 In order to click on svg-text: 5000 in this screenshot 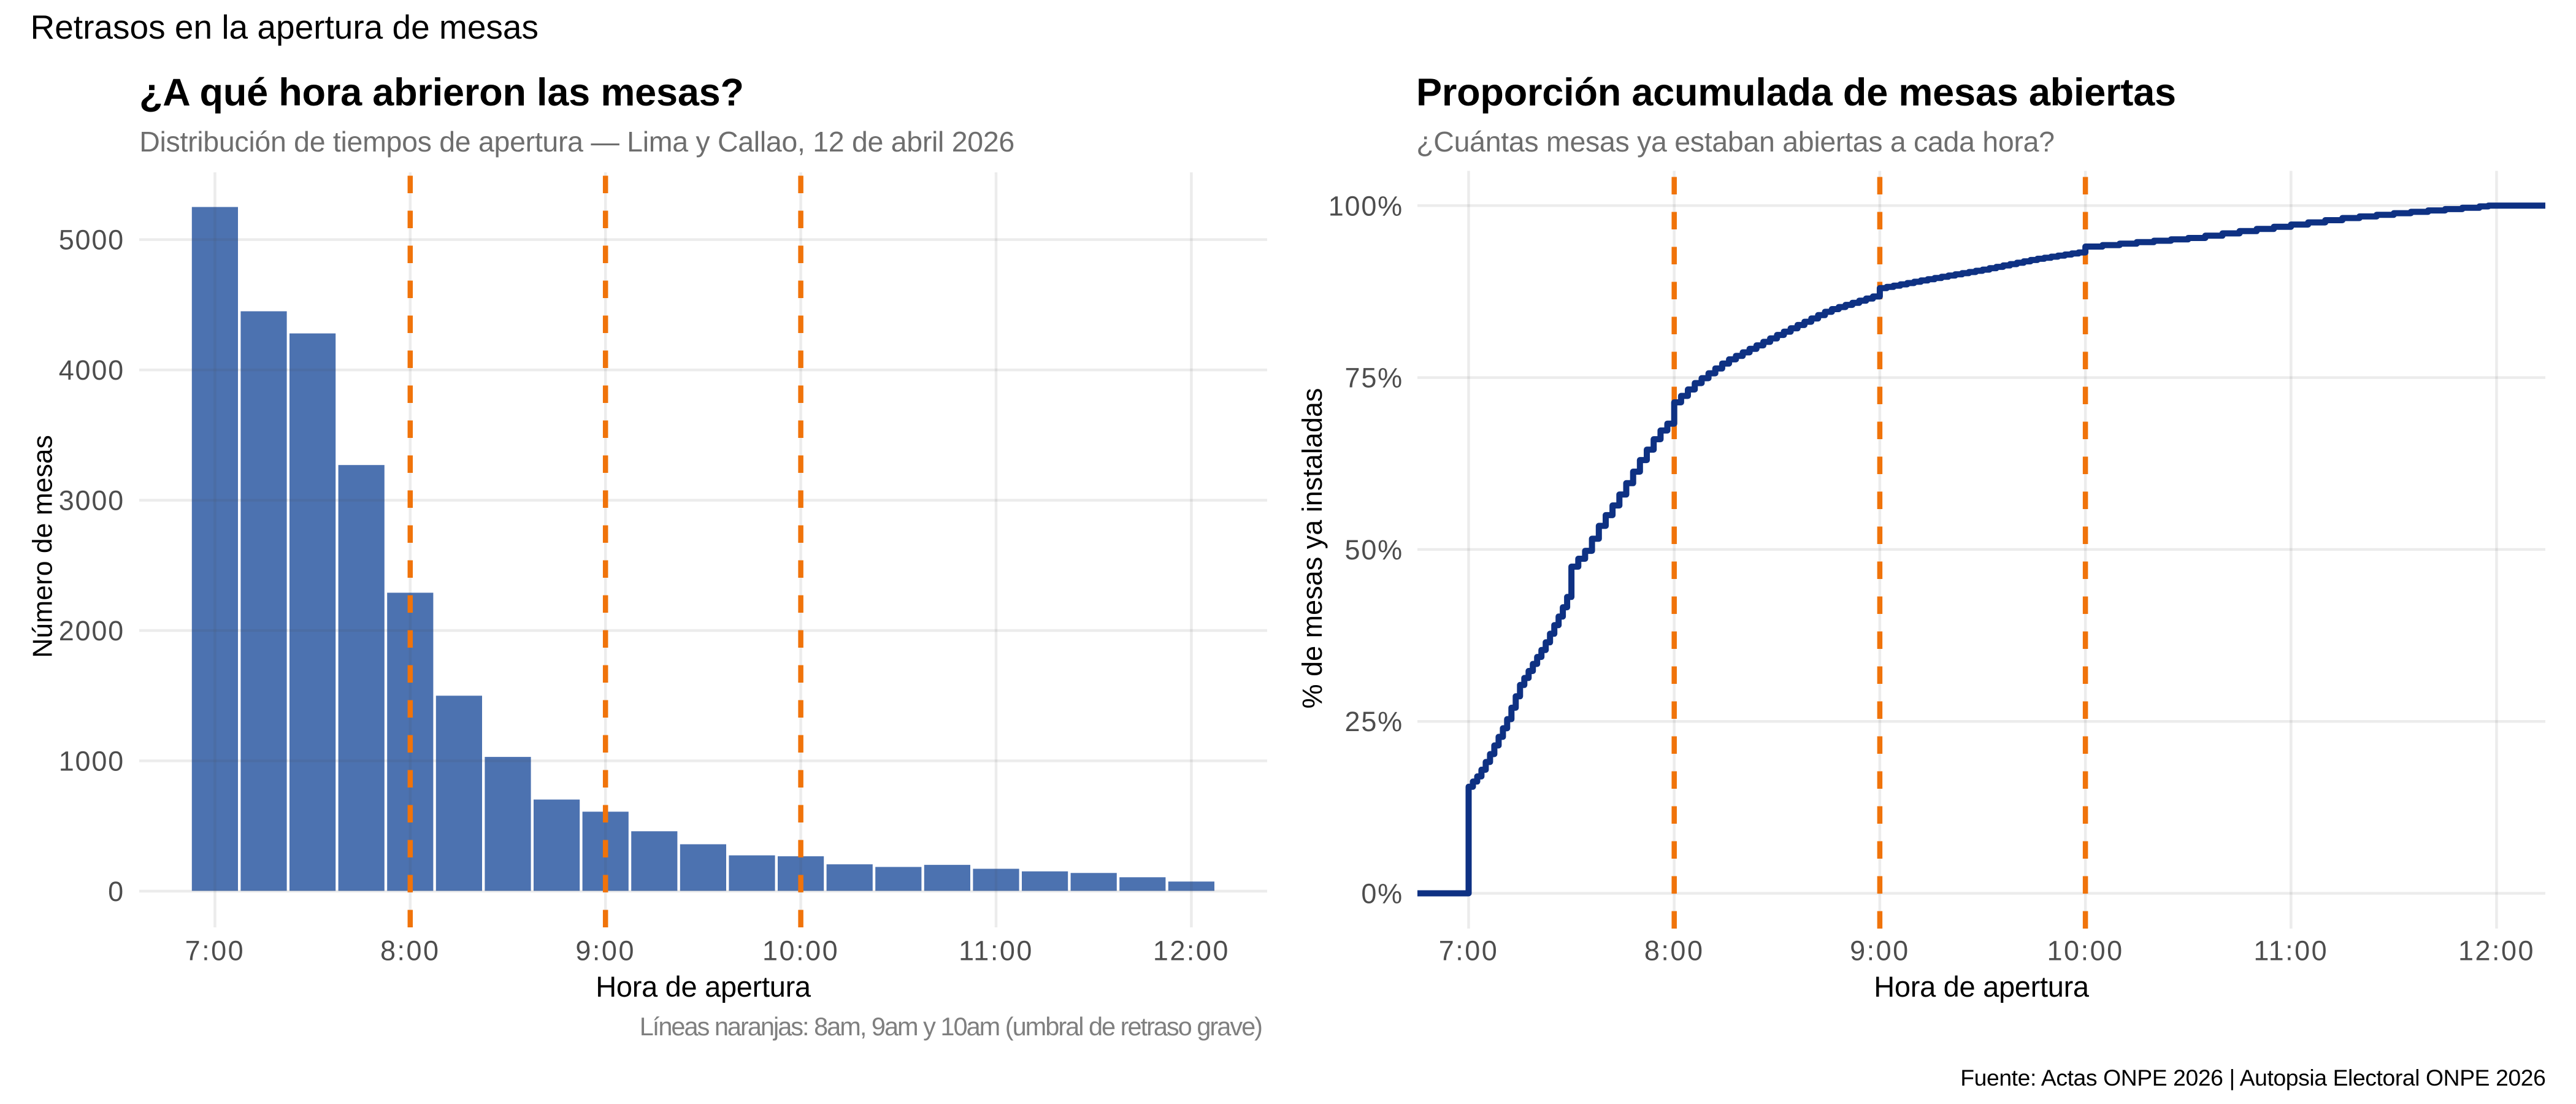, I will do `click(92, 240)`.